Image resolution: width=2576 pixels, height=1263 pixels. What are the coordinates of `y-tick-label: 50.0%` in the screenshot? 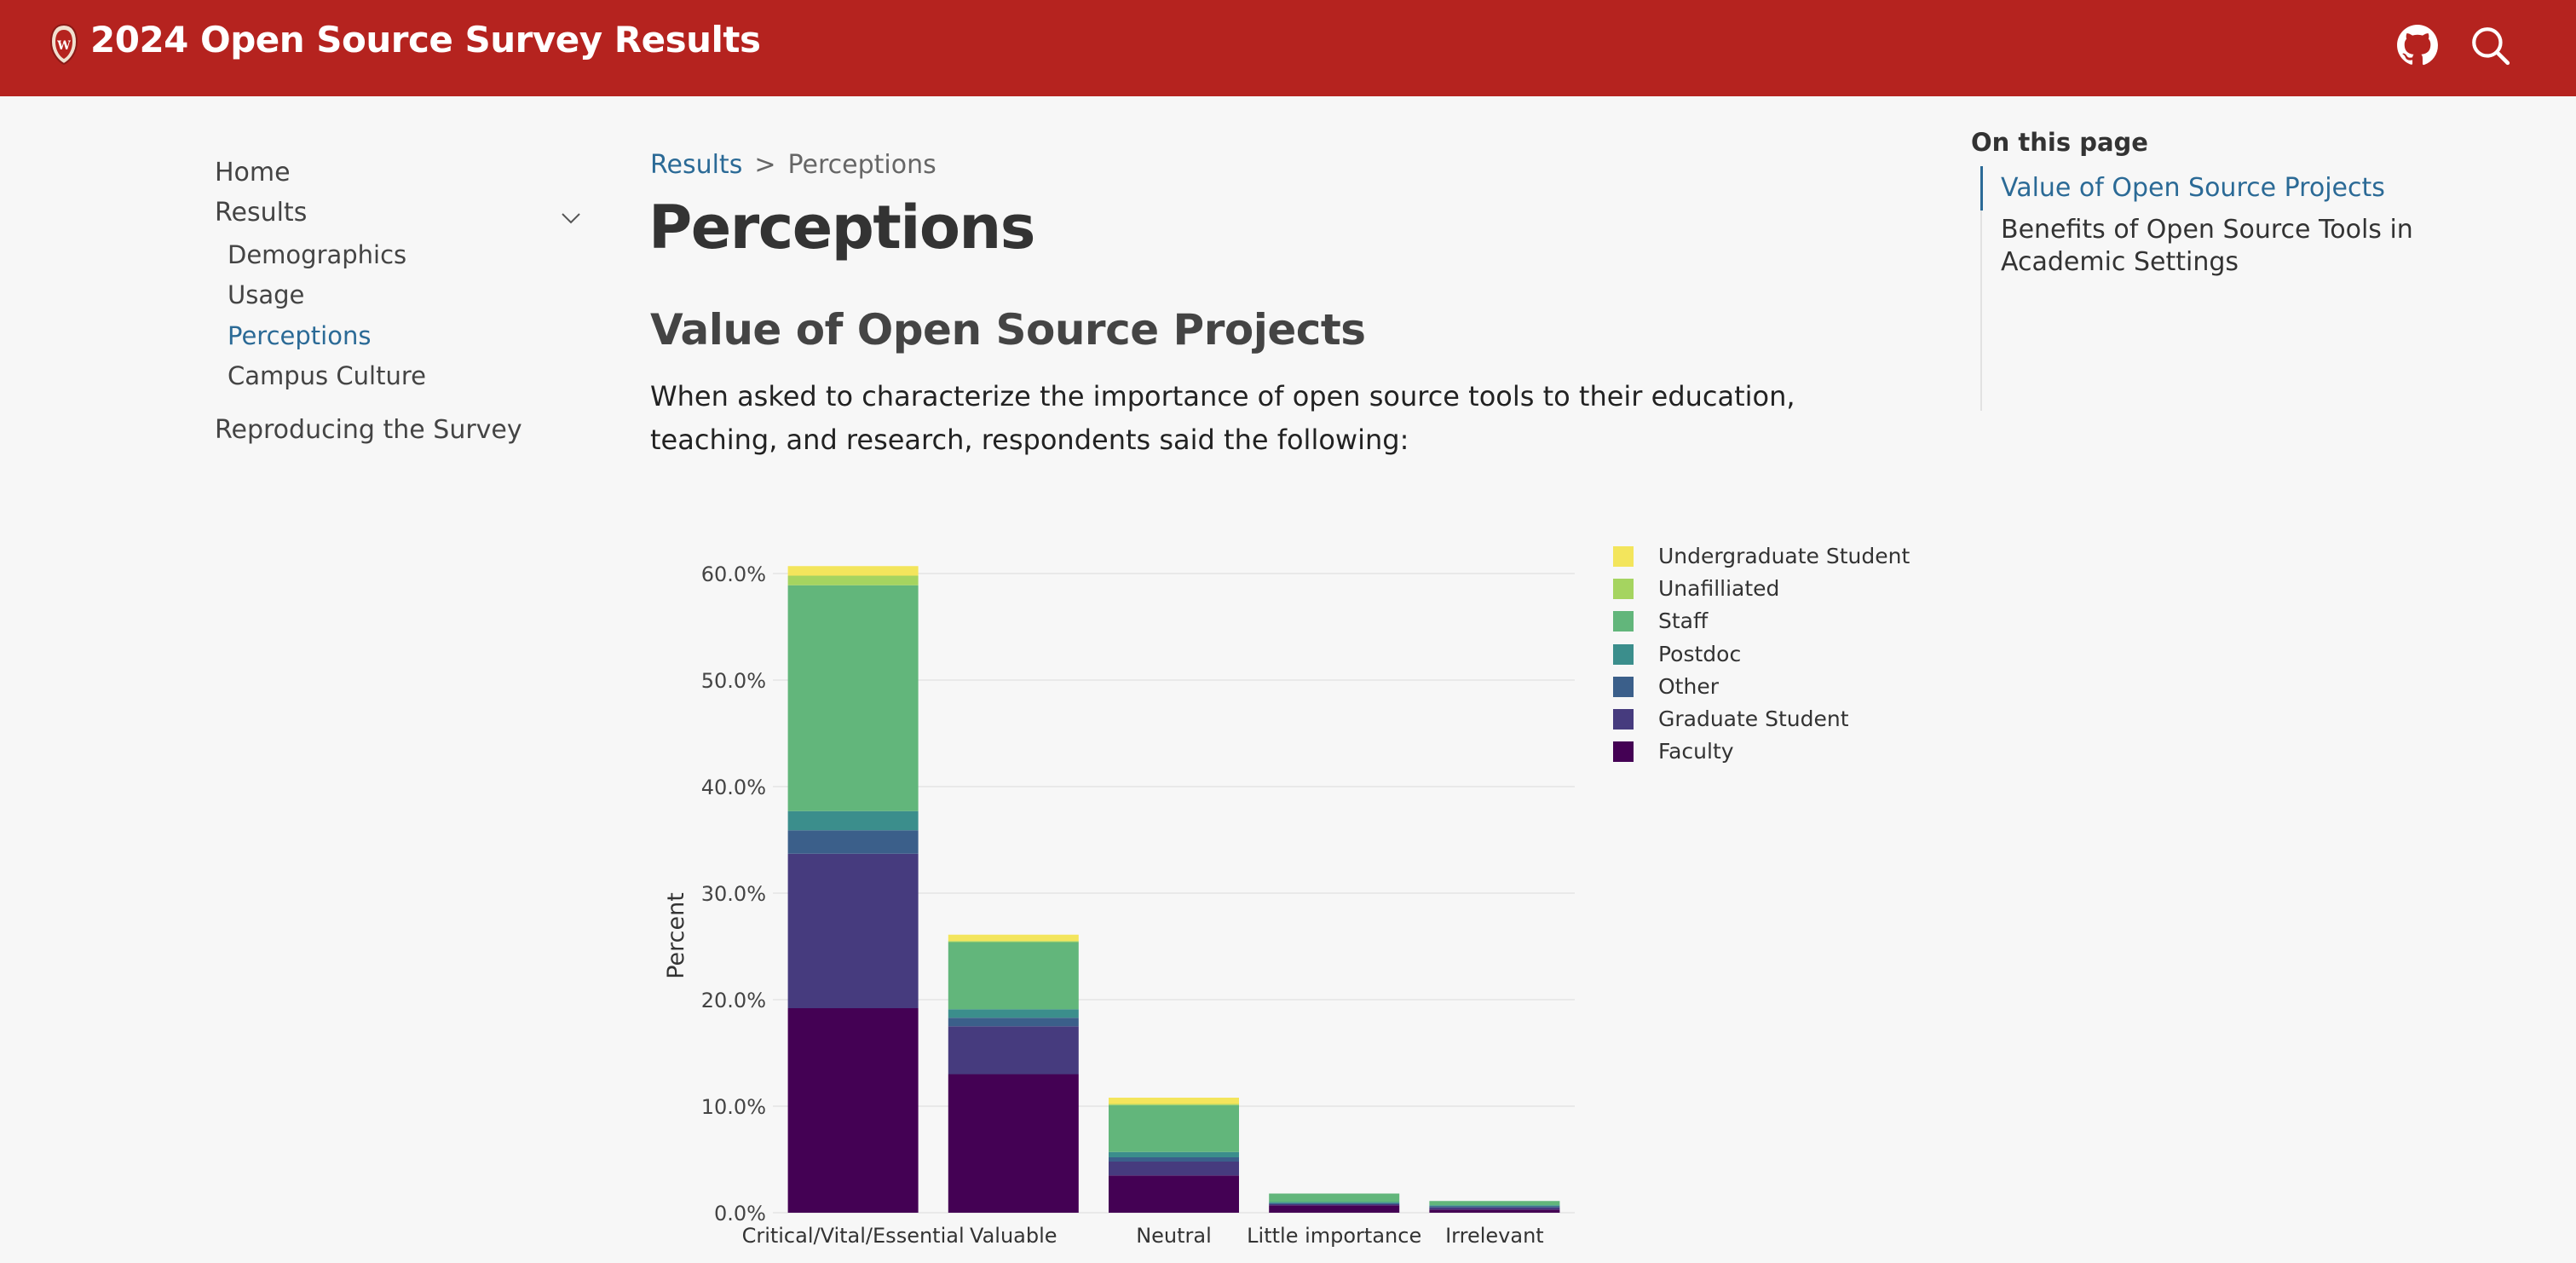 It's located at (733, 681).